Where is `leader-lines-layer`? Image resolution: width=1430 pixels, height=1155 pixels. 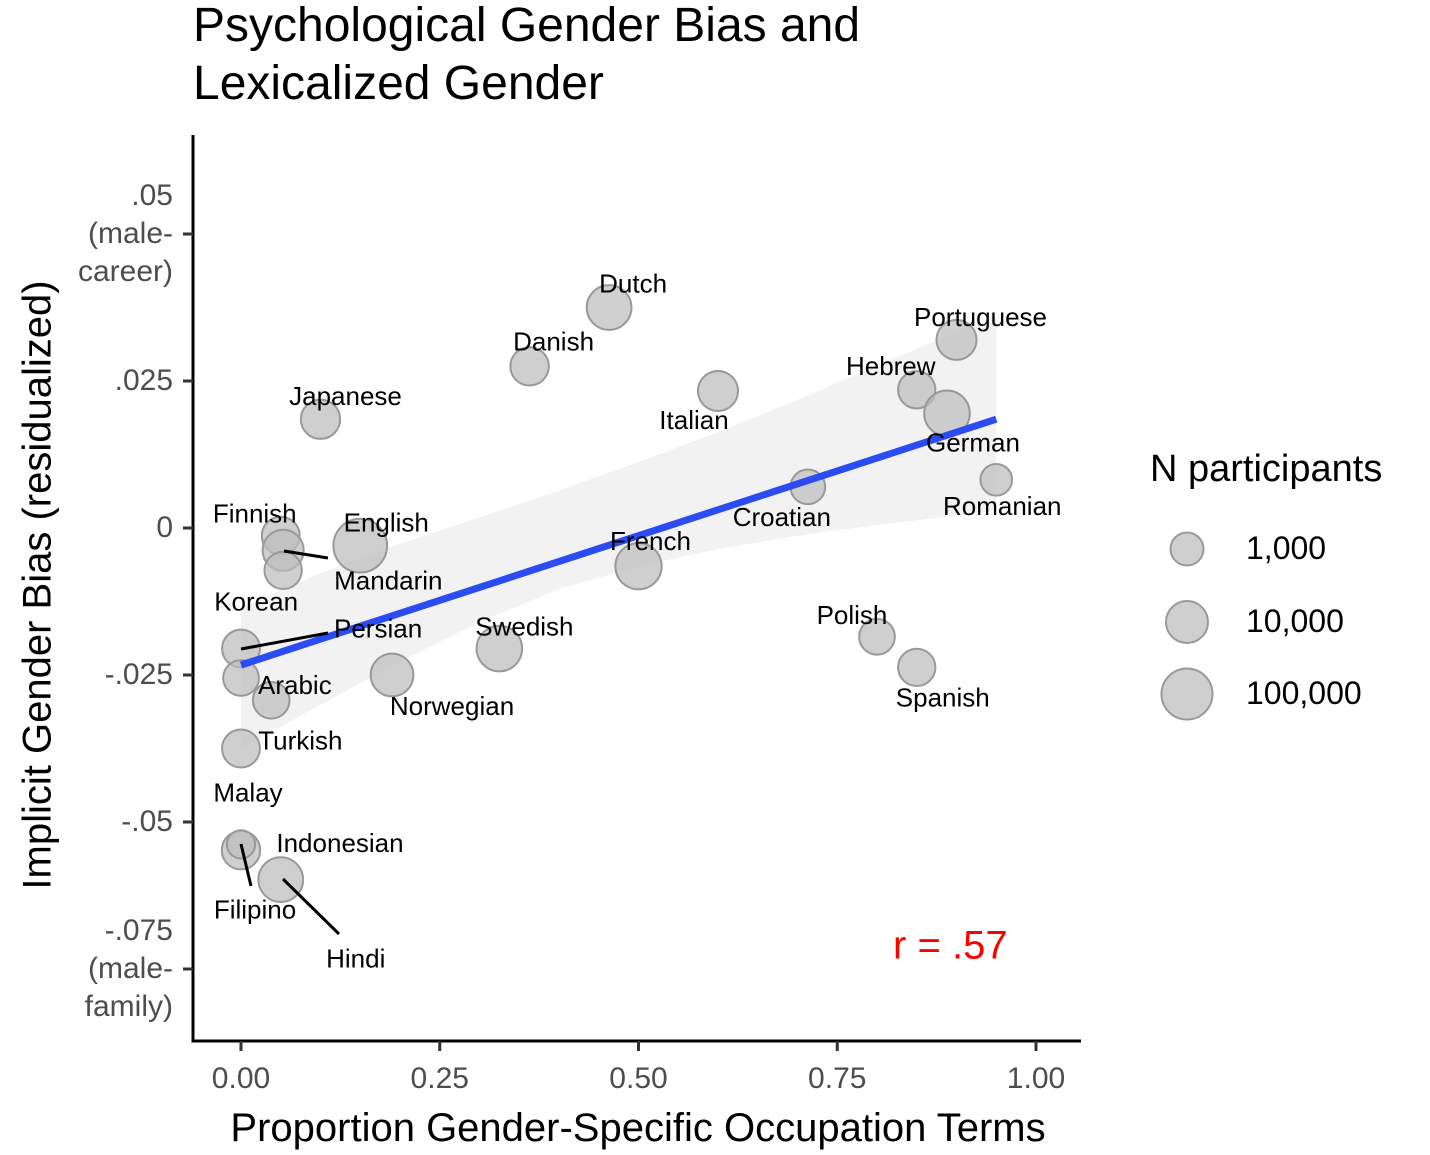 leader-lines-layer is located at coordinates (290, 742).